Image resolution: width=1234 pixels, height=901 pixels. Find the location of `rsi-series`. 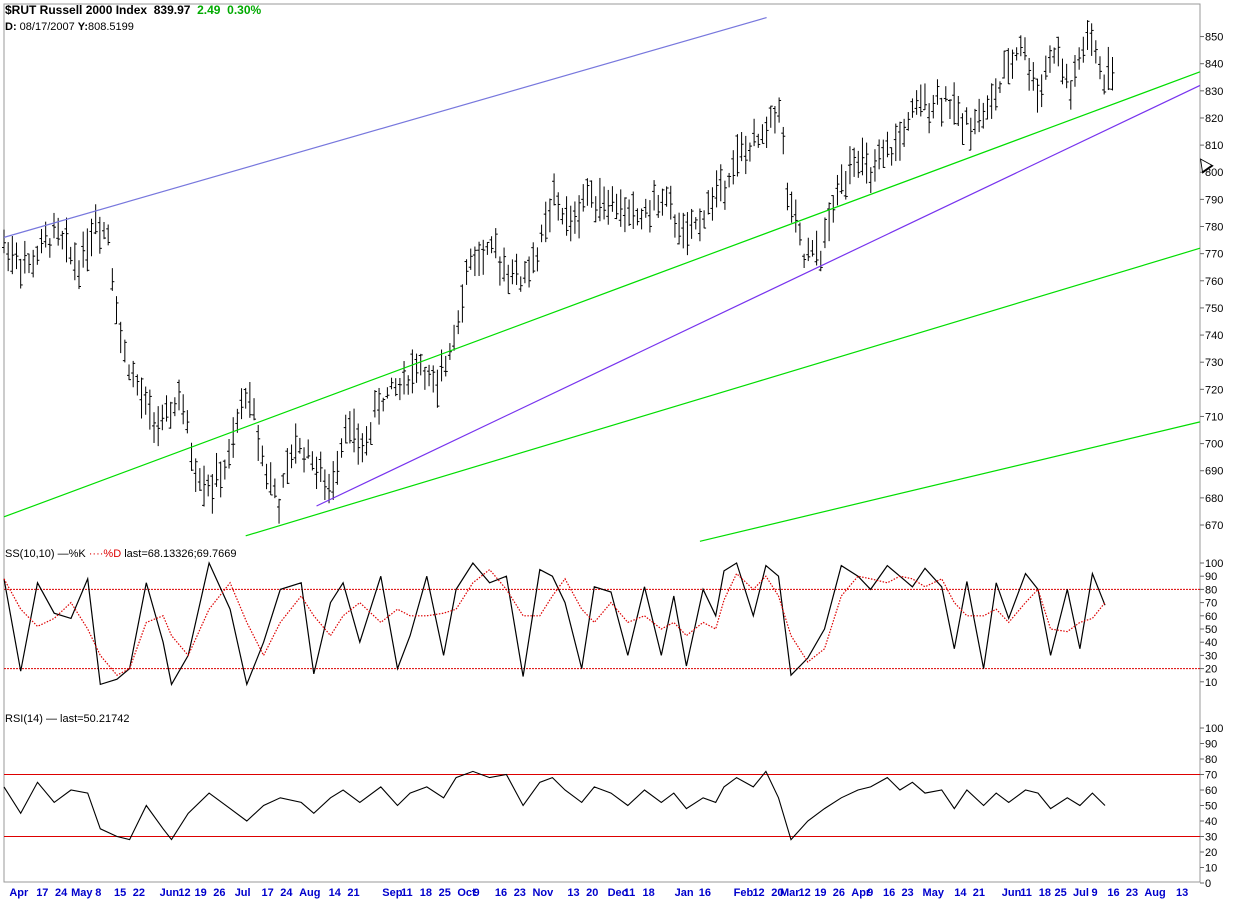

rsi-series is located at coordinates (554, 805).